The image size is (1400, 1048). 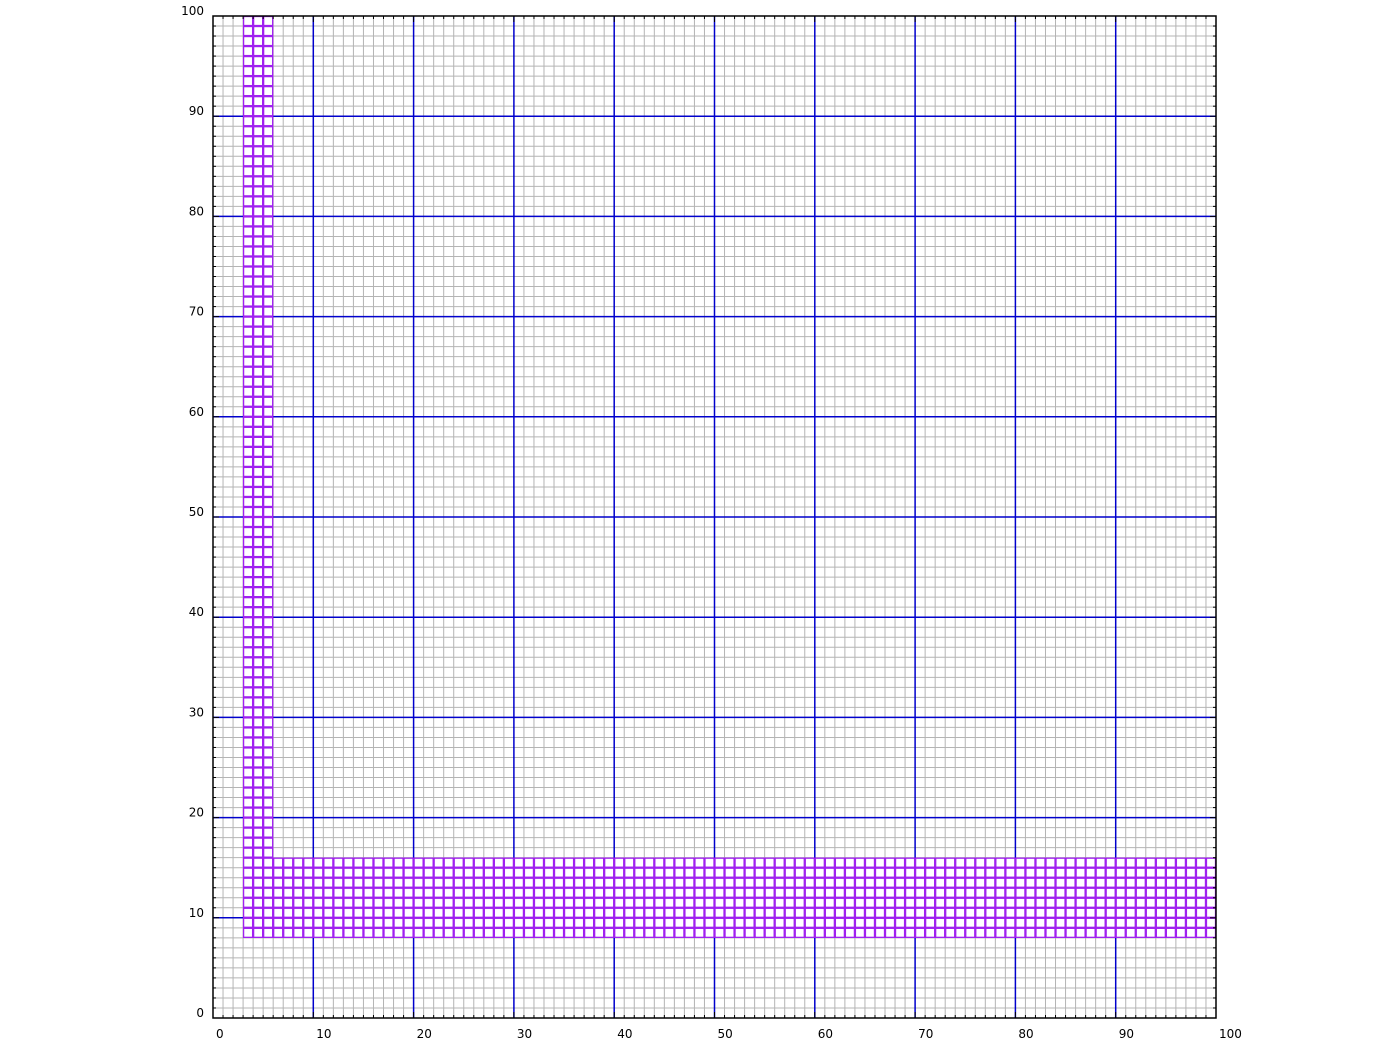 I want to click on x-tick-label: 60, so click(x=825, y=1034).